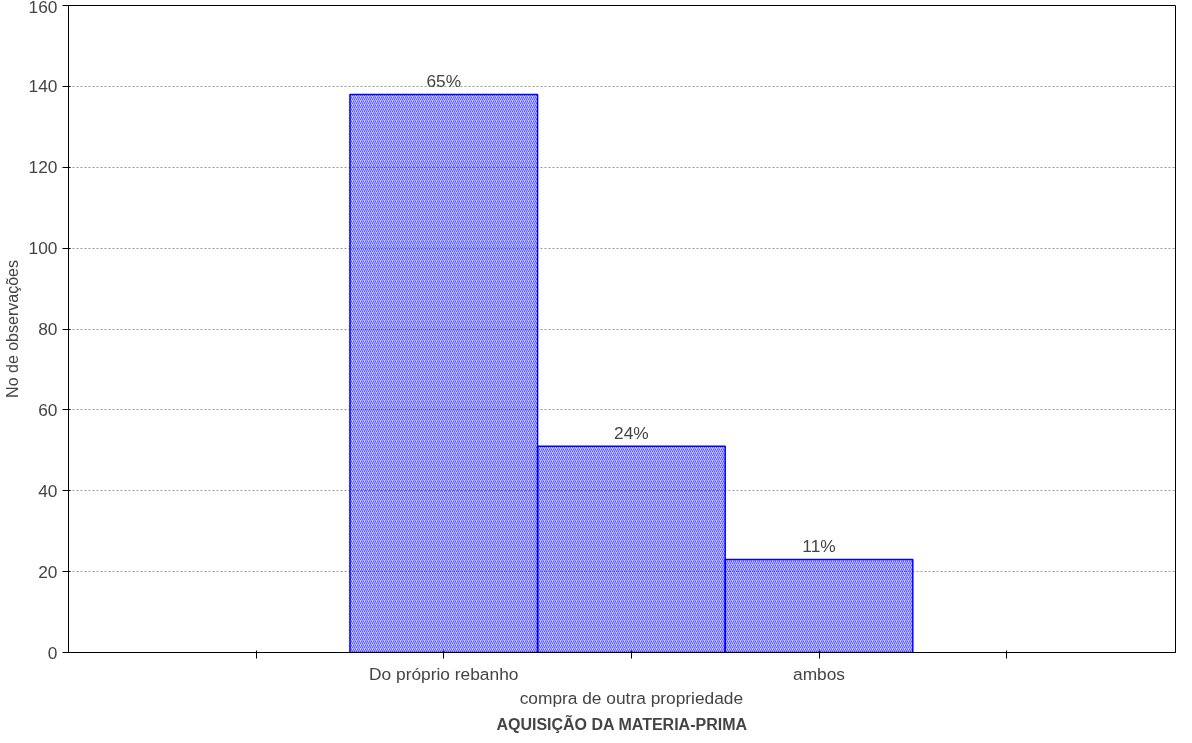 This screenshot has height=743, width=1192. What do you see at coordinates (444, 673) in the screenshot?
I see `x-tick-label: Do próprio rebanho` at bounding box center [444, 673].